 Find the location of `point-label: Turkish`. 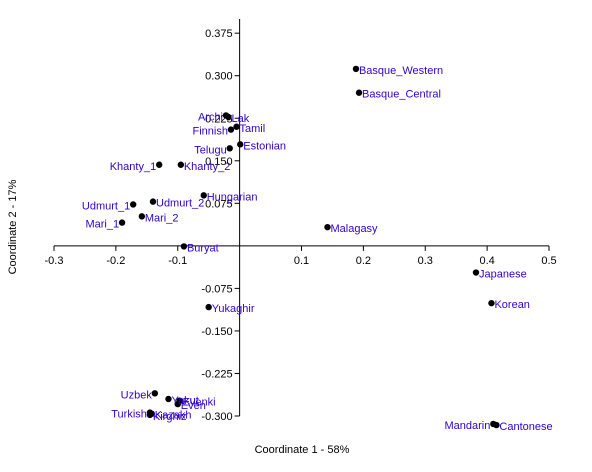

point-label: Turkish is located at coordinates (129, 415).